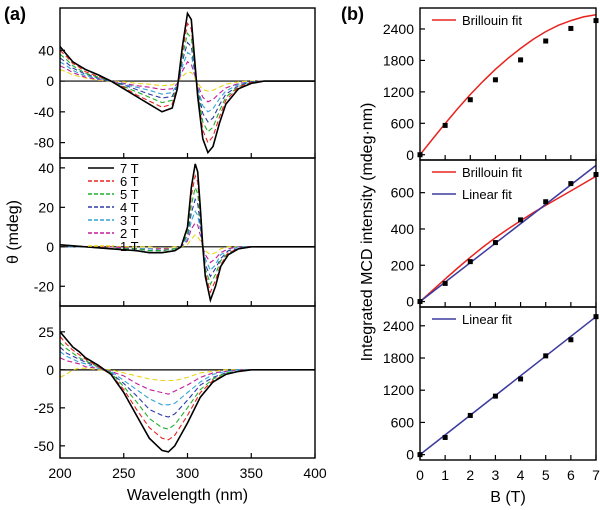  I want to click on legend-label: 7 T, so click(129, 168).